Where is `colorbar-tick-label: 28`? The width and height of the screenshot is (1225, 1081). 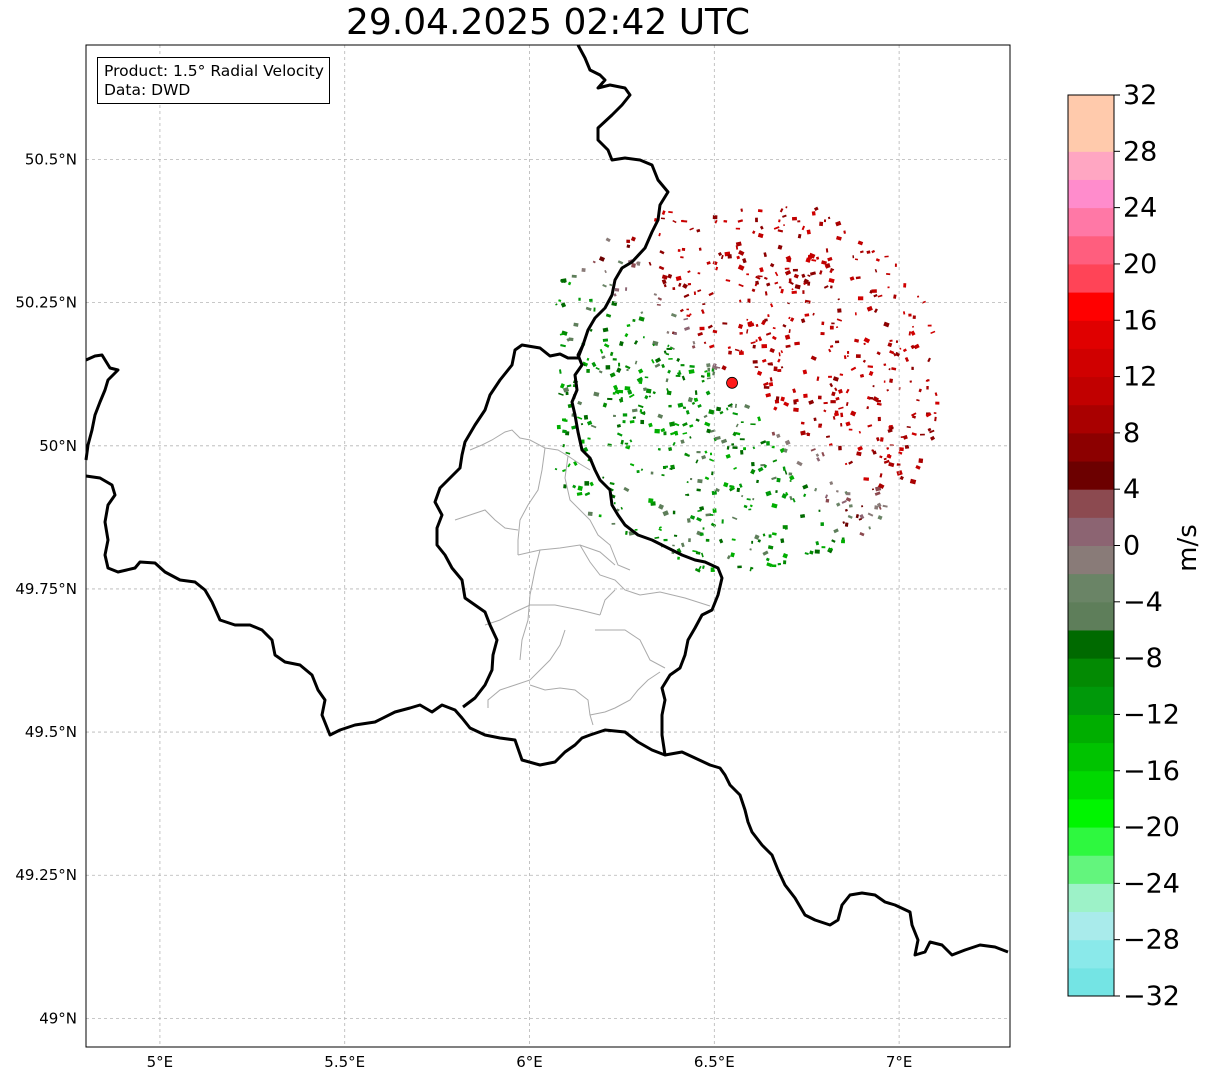 colorbar-tick-label: 28 is located at coordinates (1140, 151).